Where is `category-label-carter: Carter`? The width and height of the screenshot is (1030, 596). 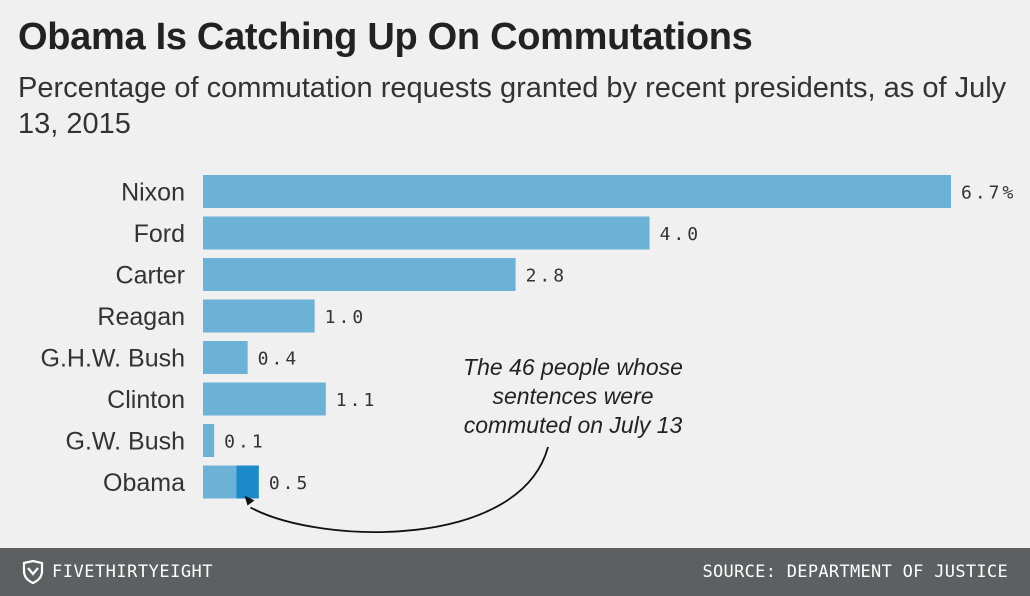 category-label-carter: Carter is located at coordinates (150, 276).